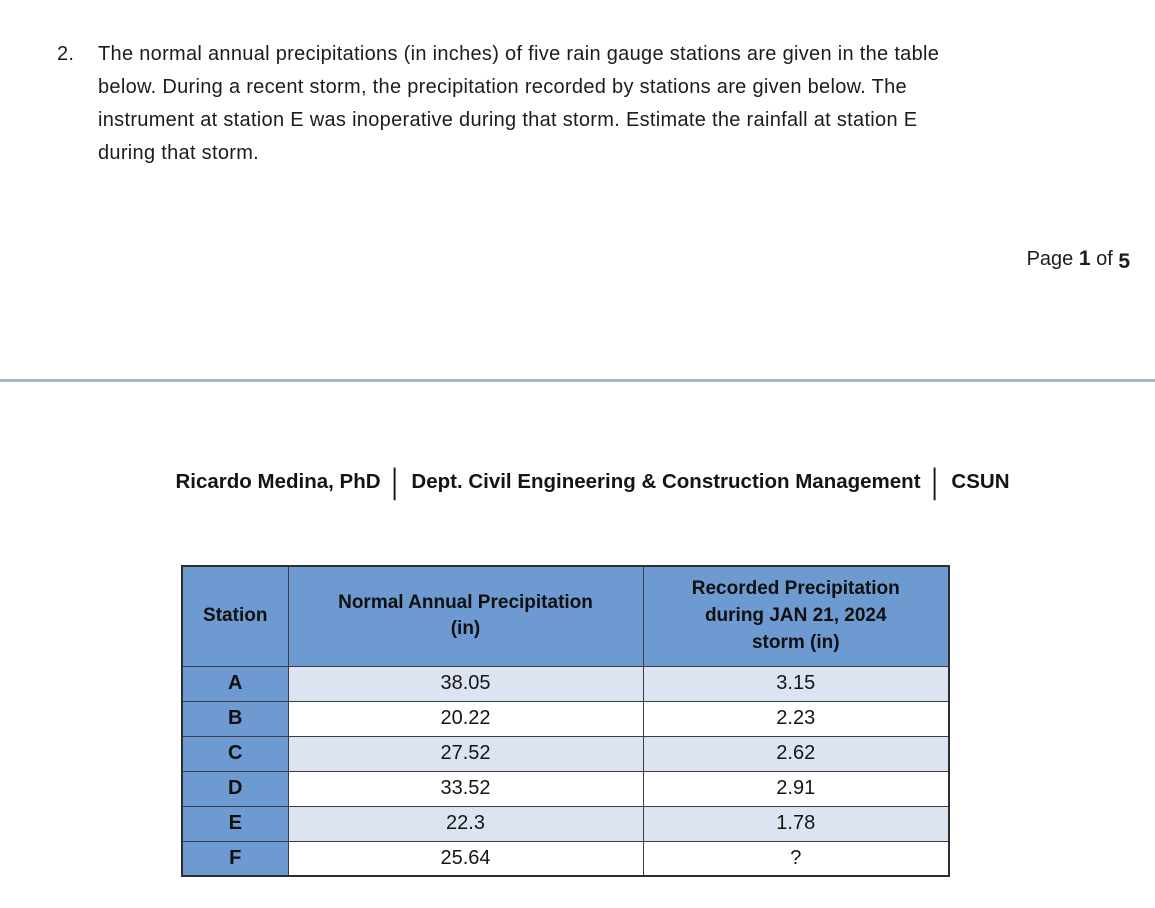  I want to click on recorded-precip-cell: 1.78, so click(796, 823).